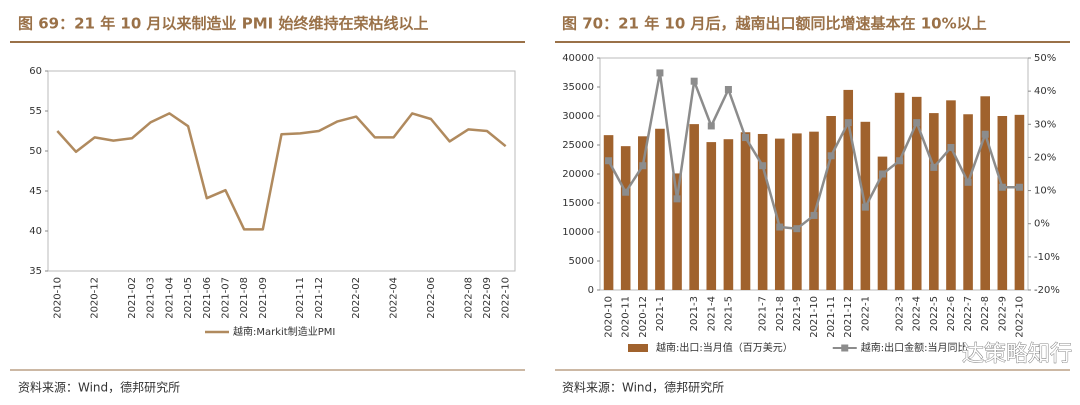  Describe the element at coordinates (1045, 58) in the screenshot. I see `y2-tick-label: 50%` at that location.